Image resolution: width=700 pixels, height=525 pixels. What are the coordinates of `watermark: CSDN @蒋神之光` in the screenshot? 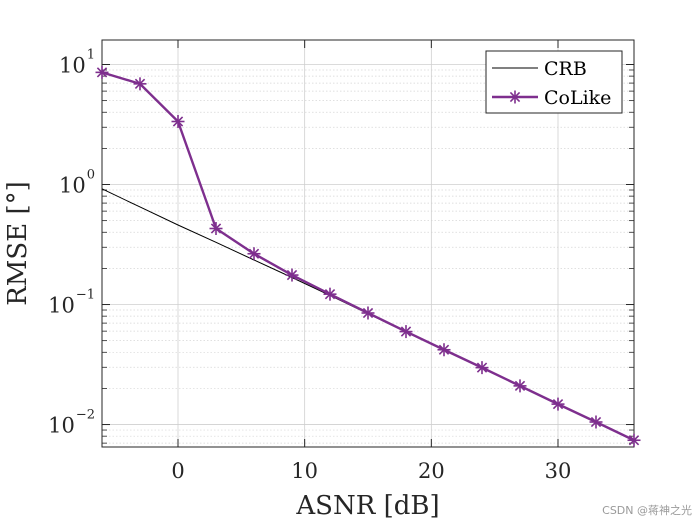 It's located at (647, 510).